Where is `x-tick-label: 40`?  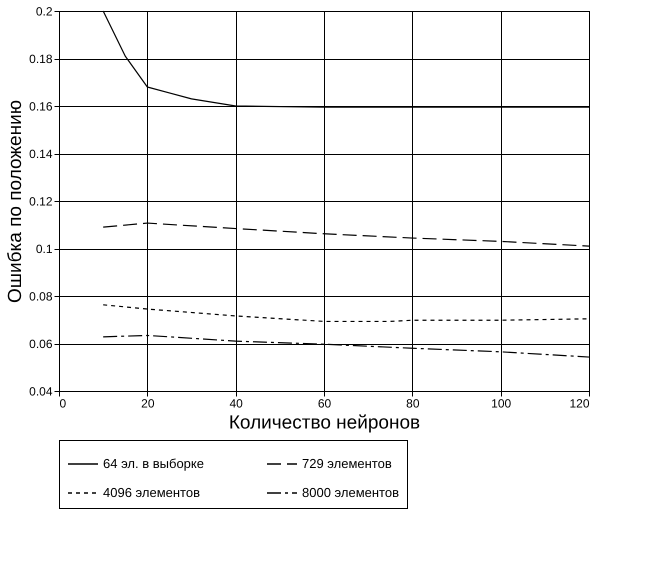
x-tick-label: 40 is located at coordinates (236, 403).